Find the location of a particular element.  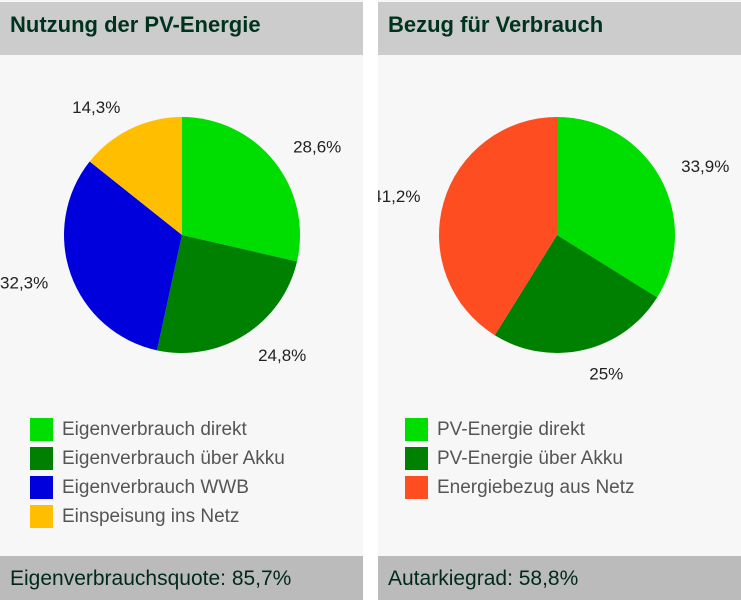

legend-item: Eigenverbrauch direkt is located at coordinates (157, 432).